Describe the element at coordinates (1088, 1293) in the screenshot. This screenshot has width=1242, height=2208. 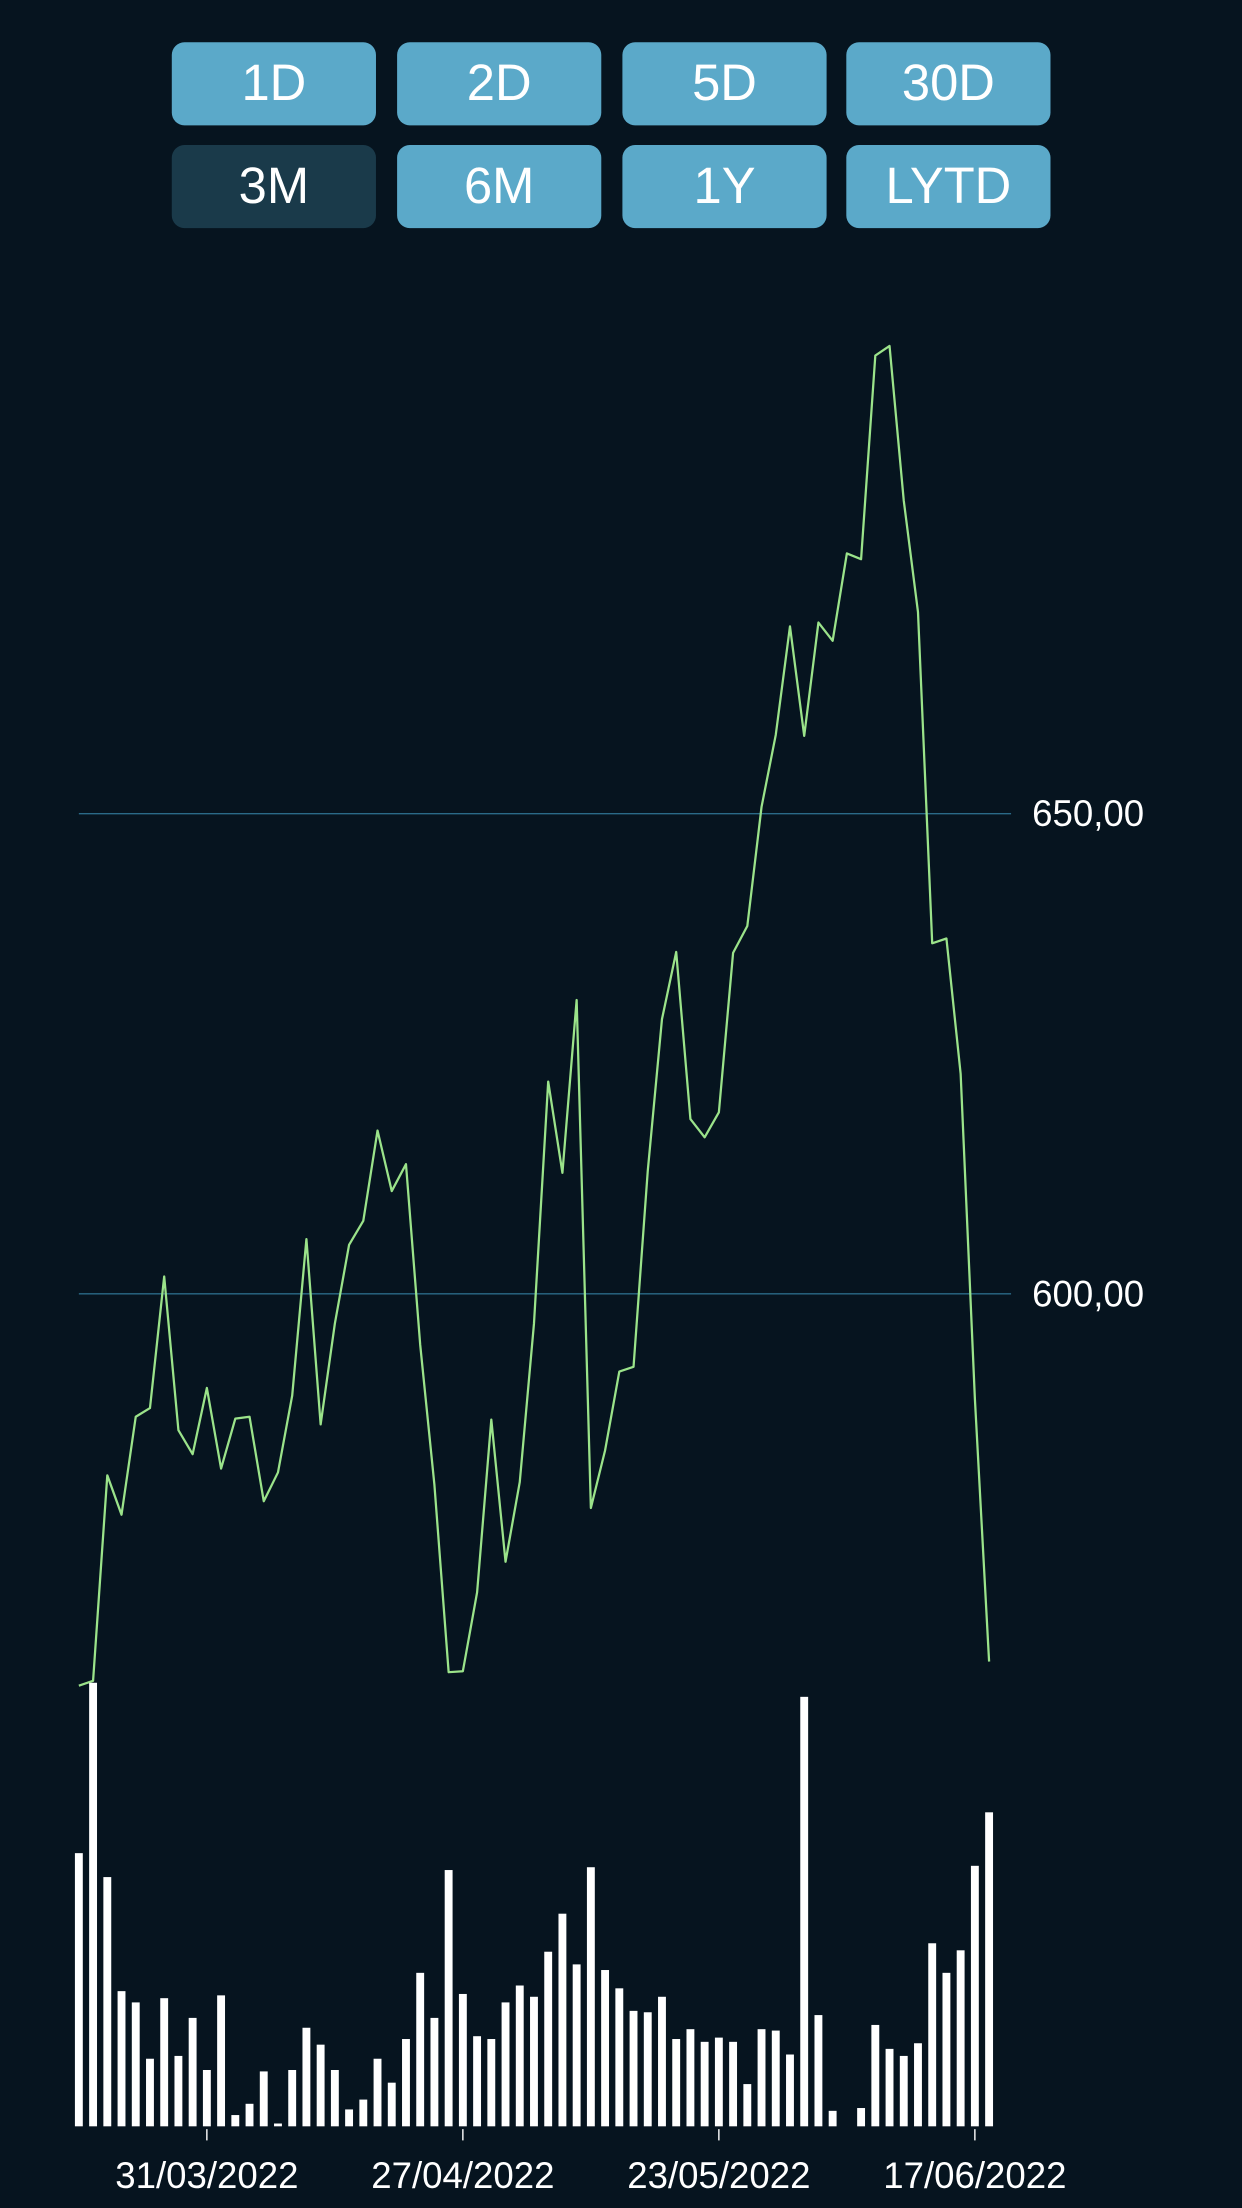
I see `y-tick-label: 600,00` at that location.